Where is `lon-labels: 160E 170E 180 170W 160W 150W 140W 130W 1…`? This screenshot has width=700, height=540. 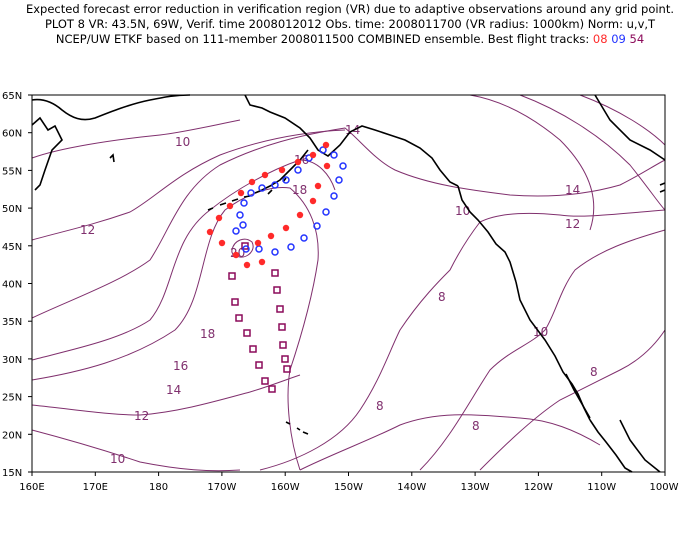 lon-labels: 160E 170E 180 170W 160W 150W 140W 130W 1… is located at coordinates (348, 487).